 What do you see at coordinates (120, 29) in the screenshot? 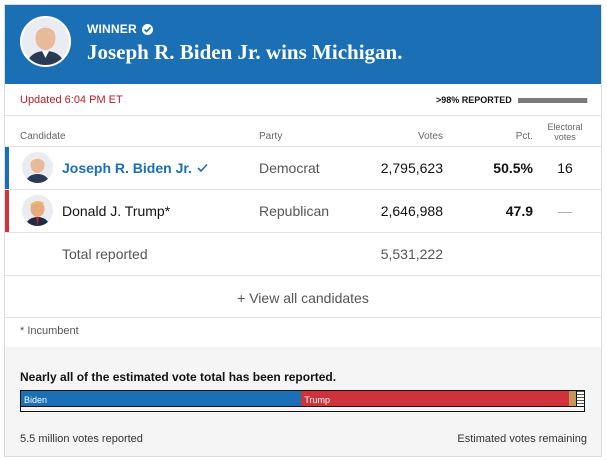
I see `winner-label: WINNER` at bounding box center [120, 29].